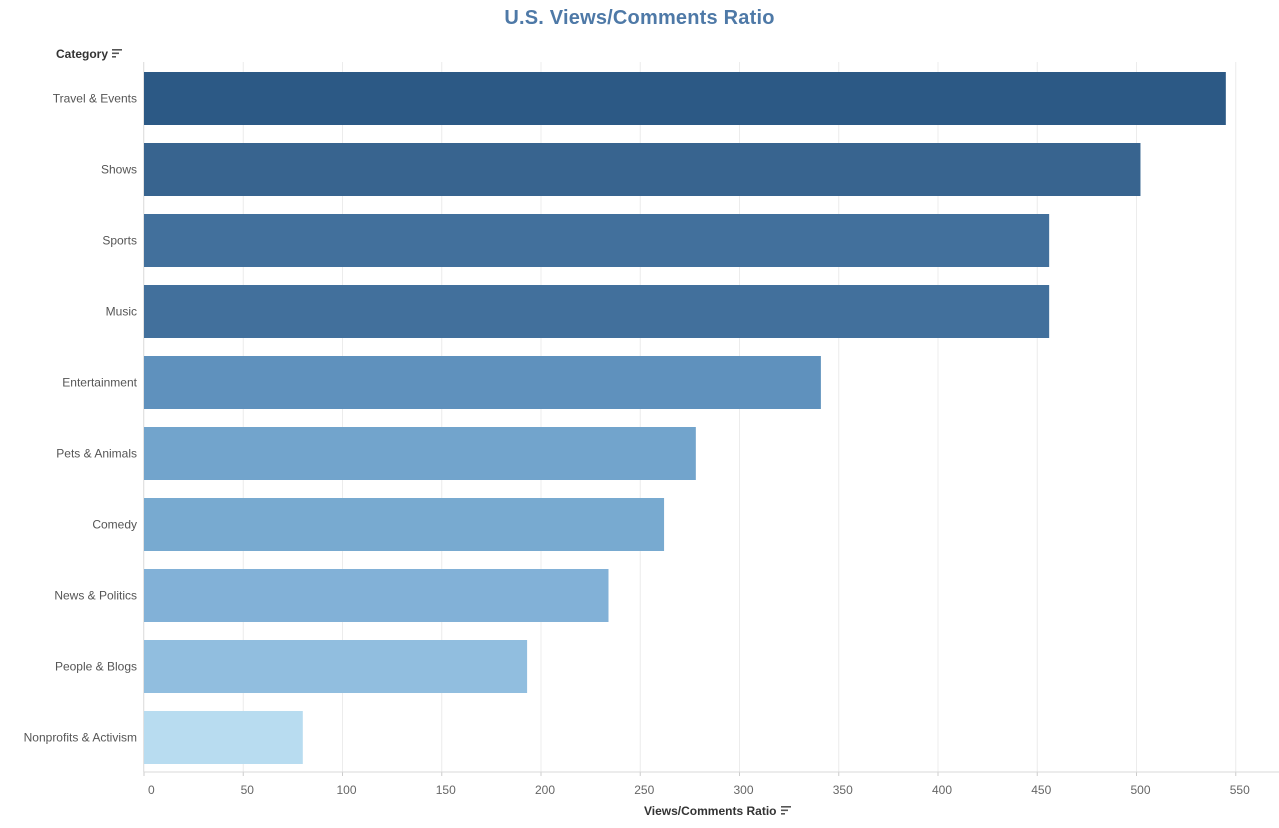 The height and width of the screenshot is (828, 1279). Describe the element at coordinates (710, 811) in the screenshot. I see `x-axis-title-label: Views/Comments Ratio` at that location.